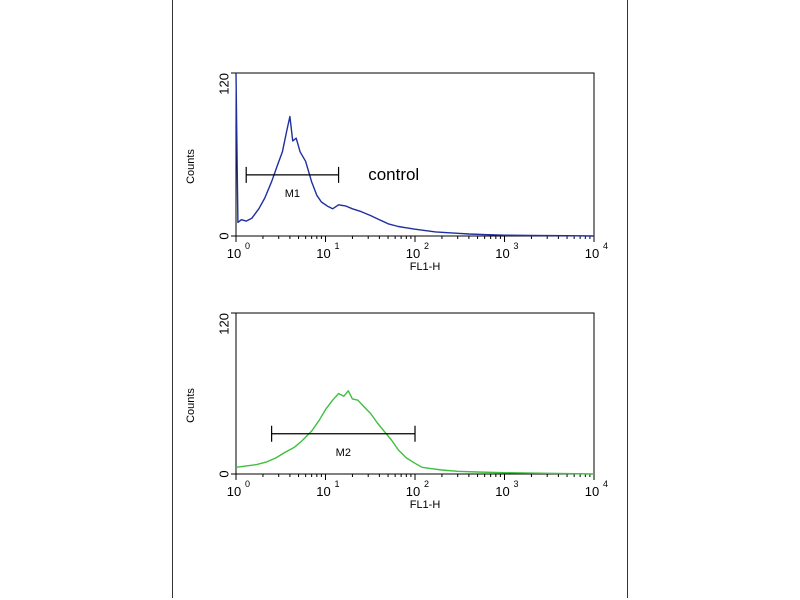  Describe the element at coordinates (292, 194) in the screenshot. I see `marker-label: M1` at that location.